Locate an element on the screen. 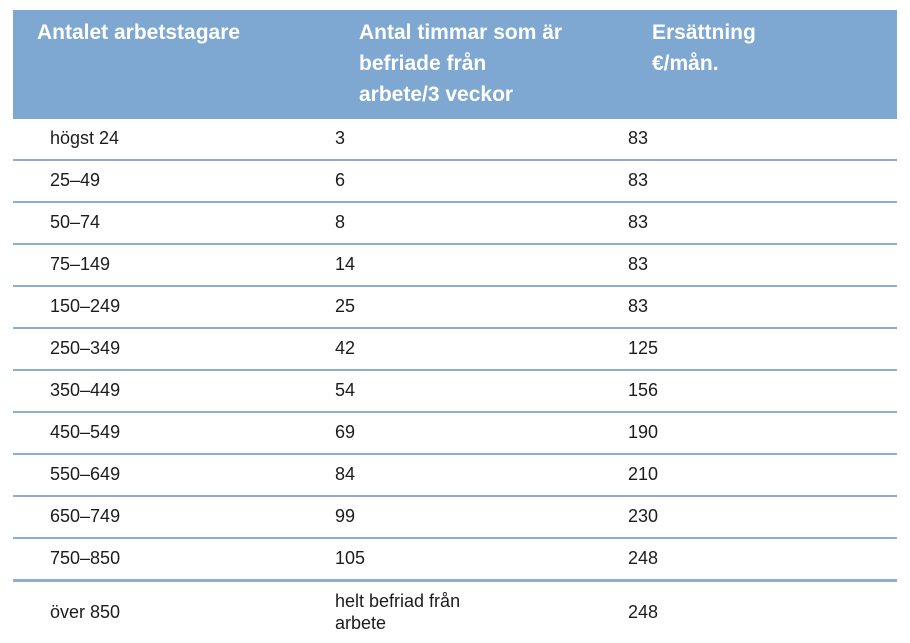  col-header-workers: Antalet arbetstagare is located at coordinates (174, 64).